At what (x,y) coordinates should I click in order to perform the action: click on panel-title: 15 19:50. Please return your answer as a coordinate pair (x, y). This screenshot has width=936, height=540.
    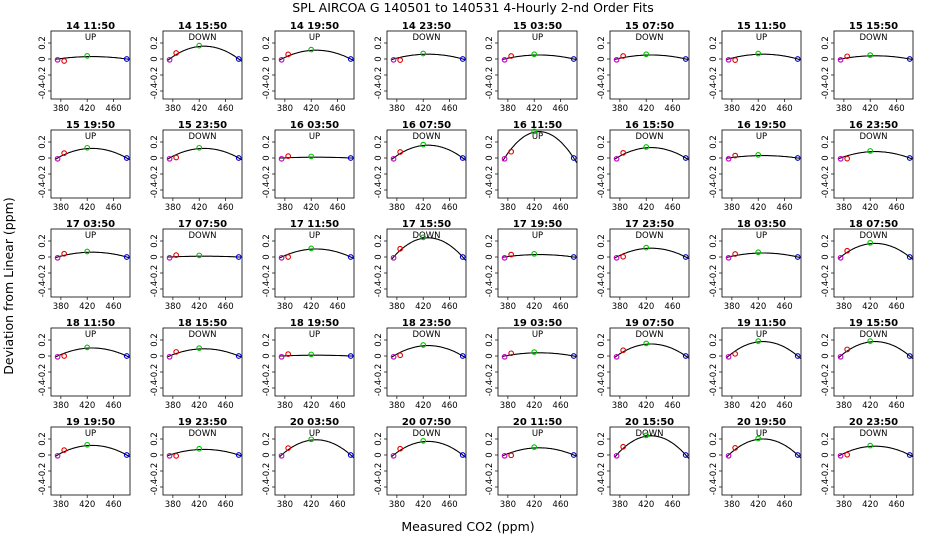
    Looking at the image, I should click on (90, 125).